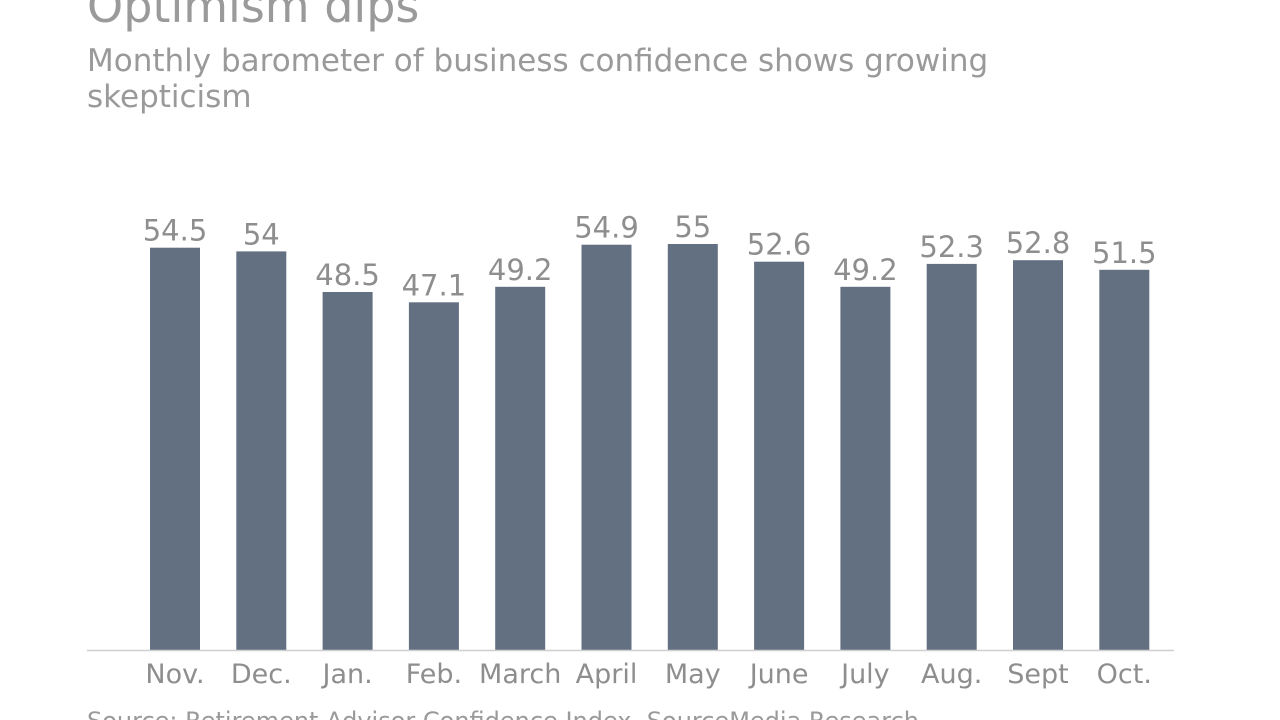 This screenshot has width=1280, height=720. Describe the element at coordinates (175, 231) in the screenshot. I see `value-label: 54.5` at that location.